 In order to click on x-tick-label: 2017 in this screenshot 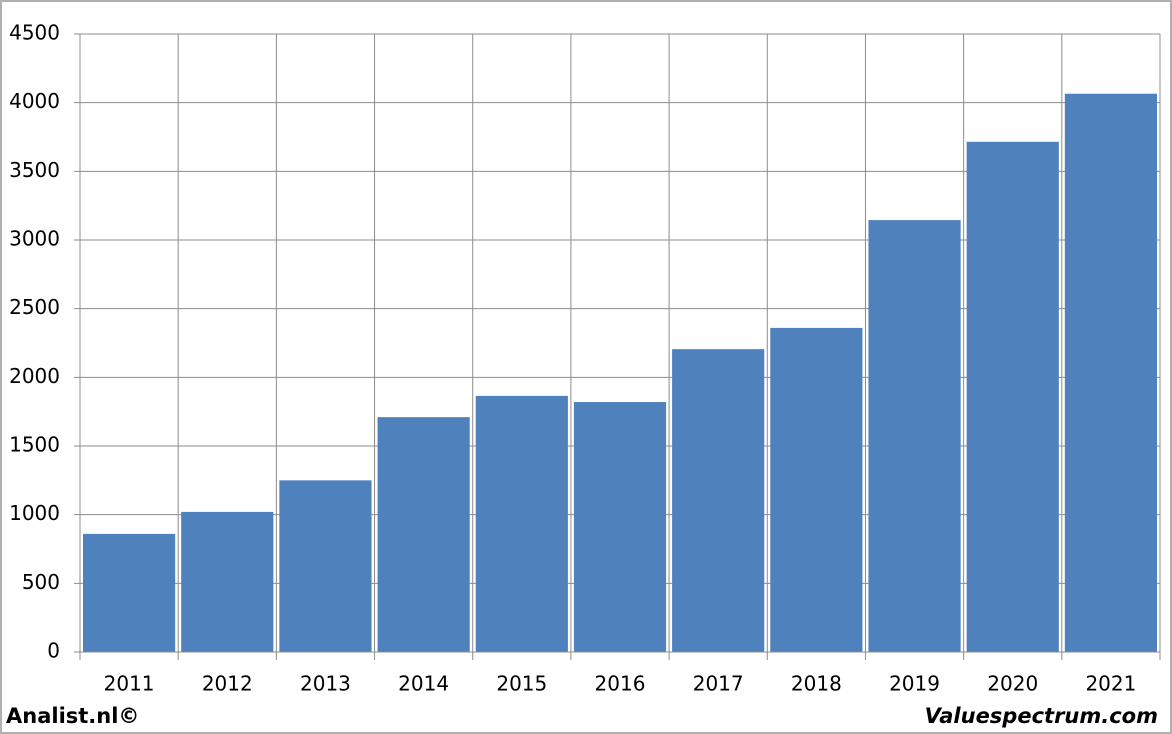, I will do `click(718, 684)`.